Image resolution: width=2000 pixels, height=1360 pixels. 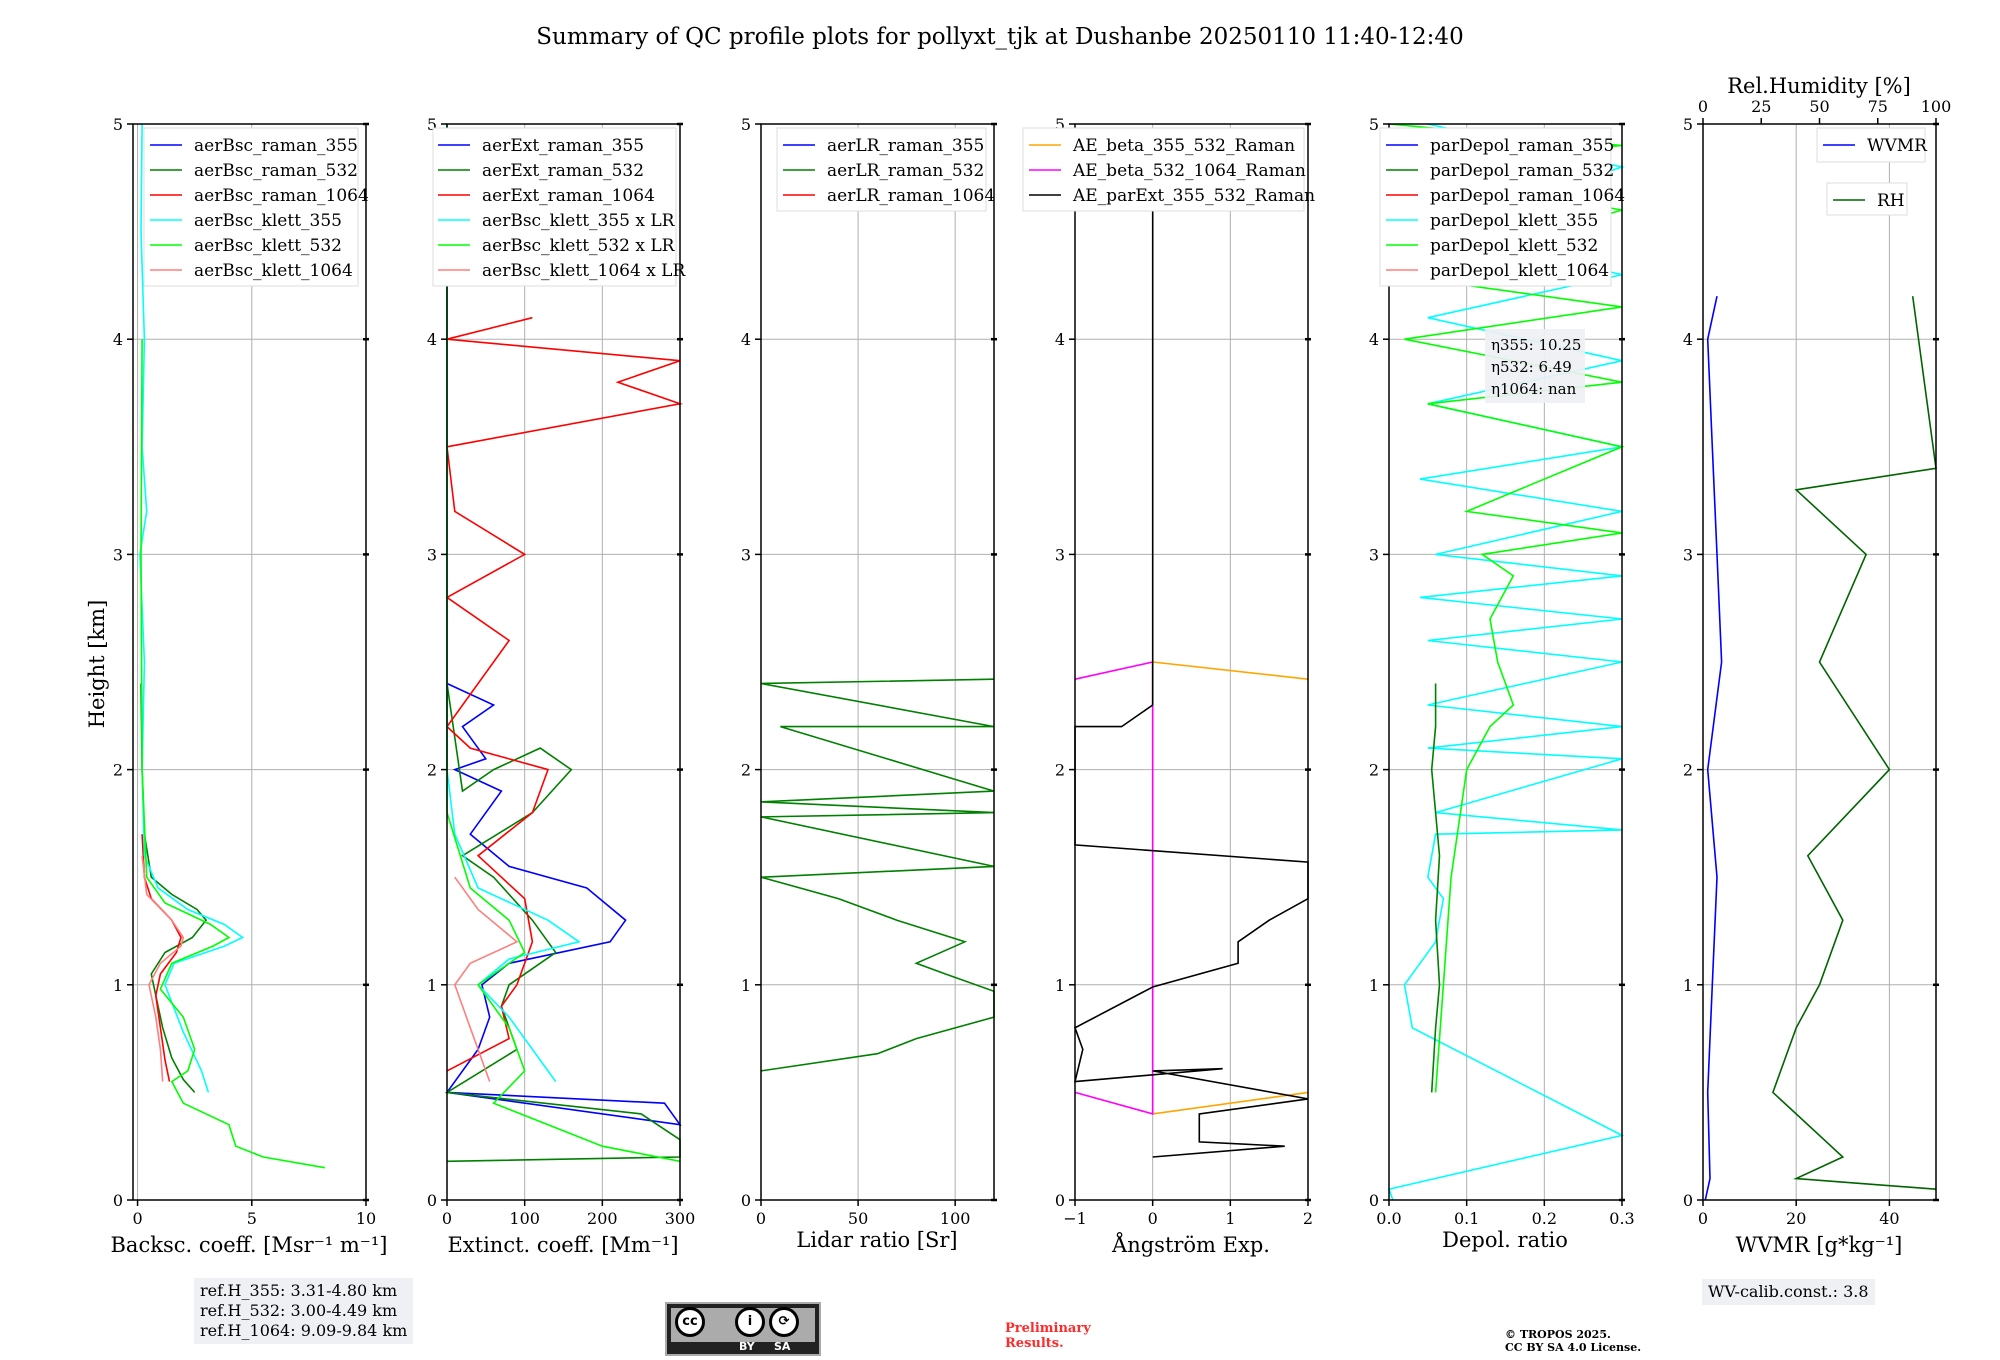 I want to click on legend-label: aerLR_raman_1064, so click(x=911, y=196).